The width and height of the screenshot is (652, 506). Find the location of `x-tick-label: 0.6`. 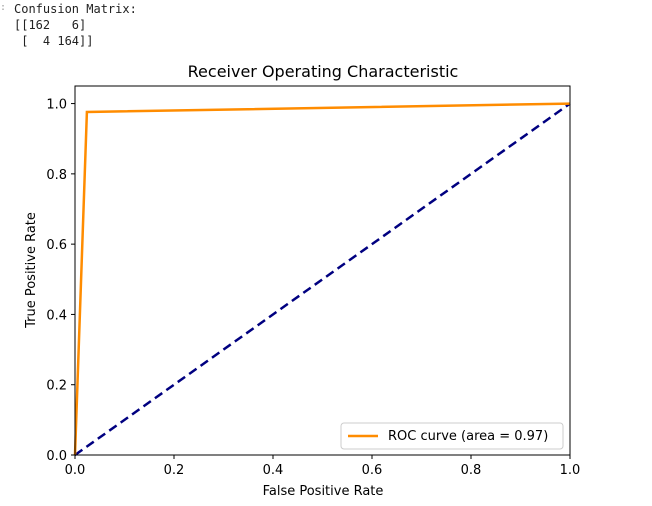

x-tick-label: 0.6 is located at coordinates (372, 470).